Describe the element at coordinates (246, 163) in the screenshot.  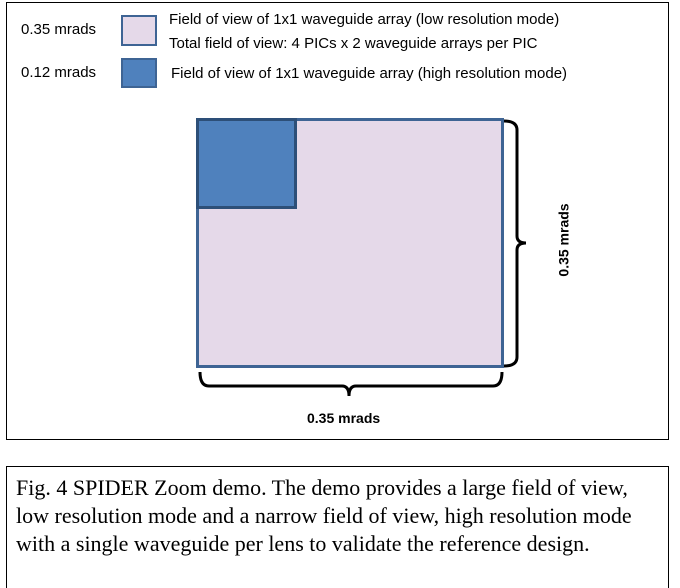
I see `high-resolution-fov-box` at that location.